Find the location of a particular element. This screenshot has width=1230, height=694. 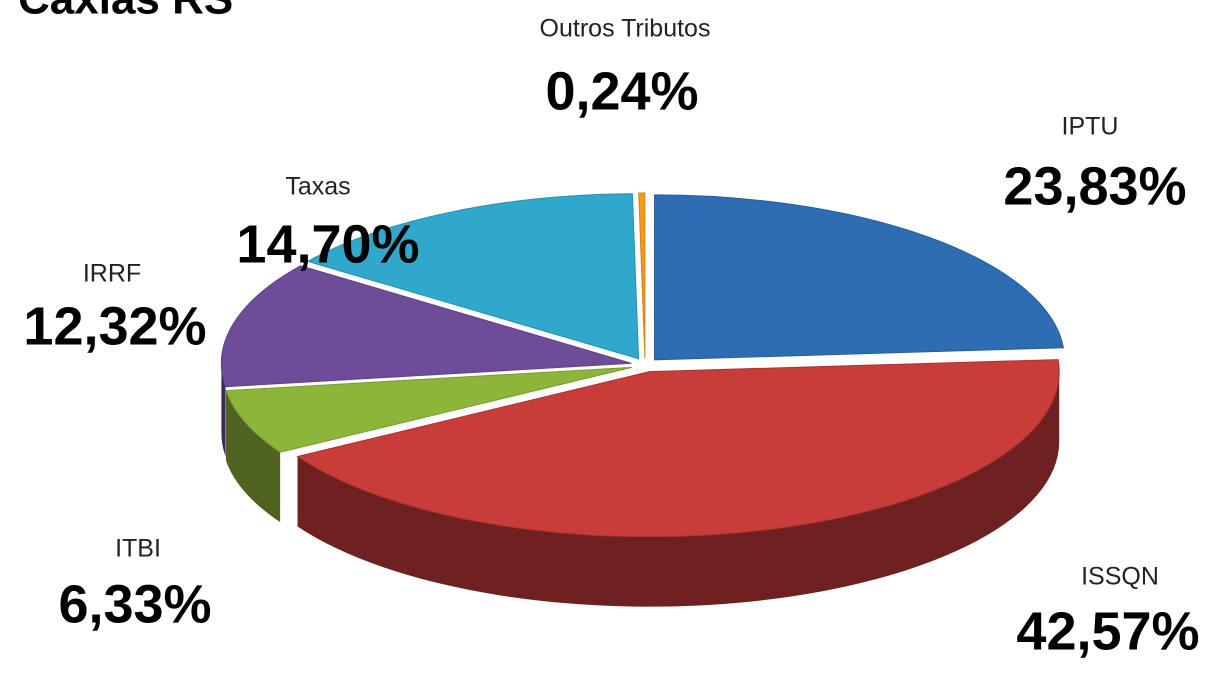

slice-value-label: 0,24% is located at coordinates (621, 91).